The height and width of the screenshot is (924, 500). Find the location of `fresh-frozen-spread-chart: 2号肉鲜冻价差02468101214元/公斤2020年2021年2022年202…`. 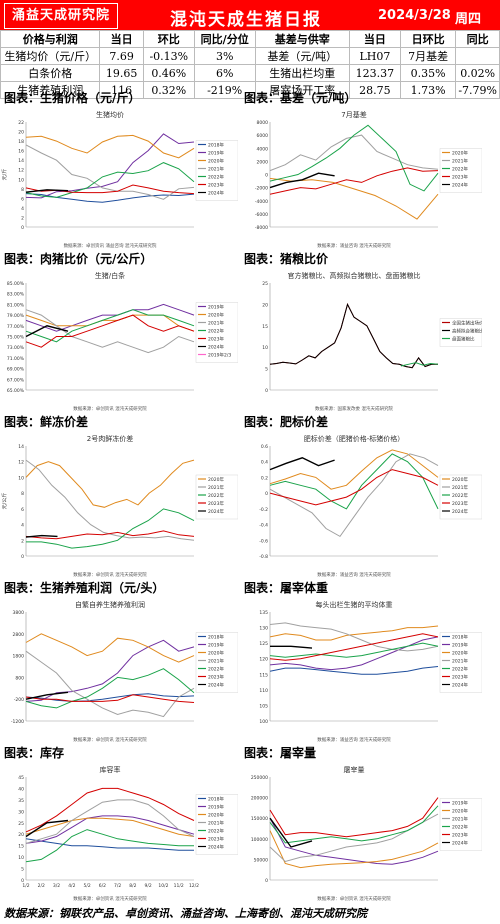

fresh-frozen-spread-chart: 2号肉鲜冻价差02468101214元/公斤2020年2021年2022年202… is located at coordinates (119, 506).